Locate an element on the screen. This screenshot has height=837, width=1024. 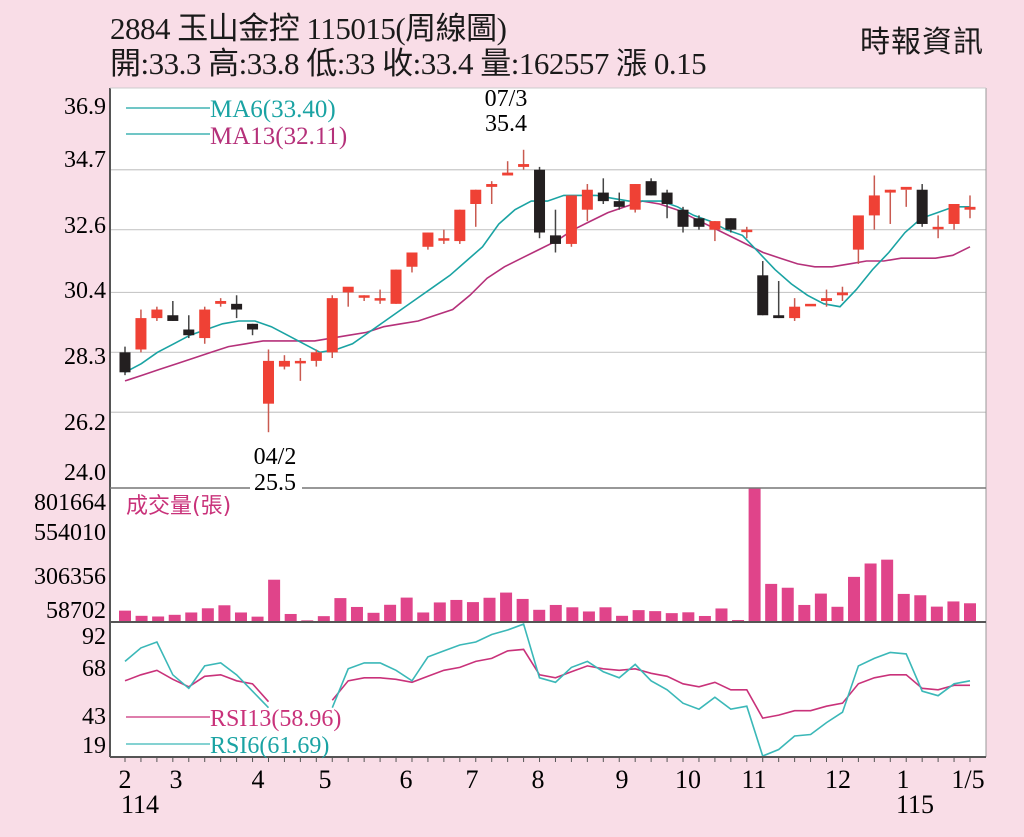
price-tick-label: 34.7 is located at coordinates (85, 160).